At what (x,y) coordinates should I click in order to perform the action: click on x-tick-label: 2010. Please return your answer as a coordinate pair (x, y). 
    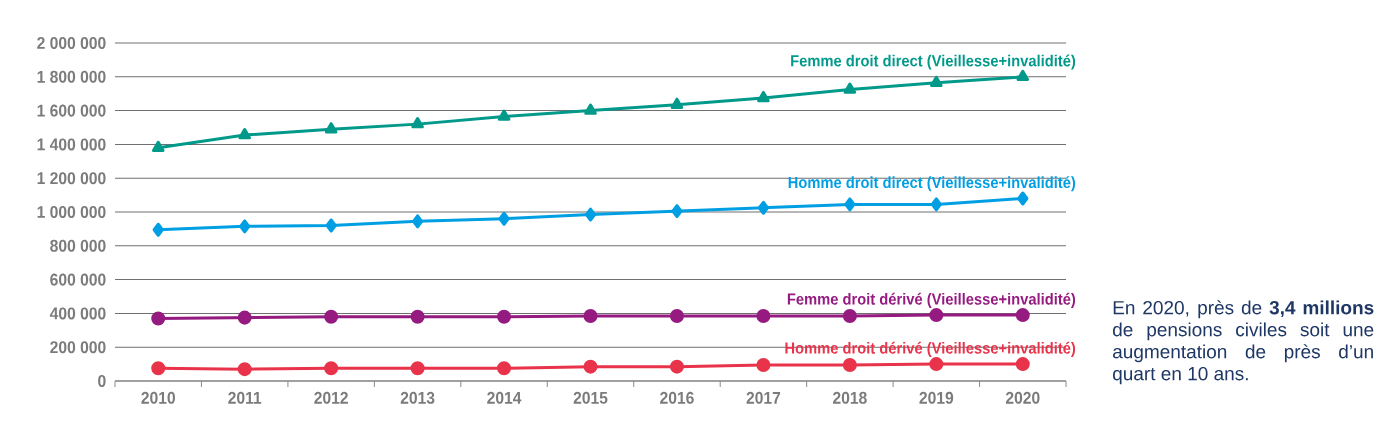
    Looking at the image, I should click on (158, 397).